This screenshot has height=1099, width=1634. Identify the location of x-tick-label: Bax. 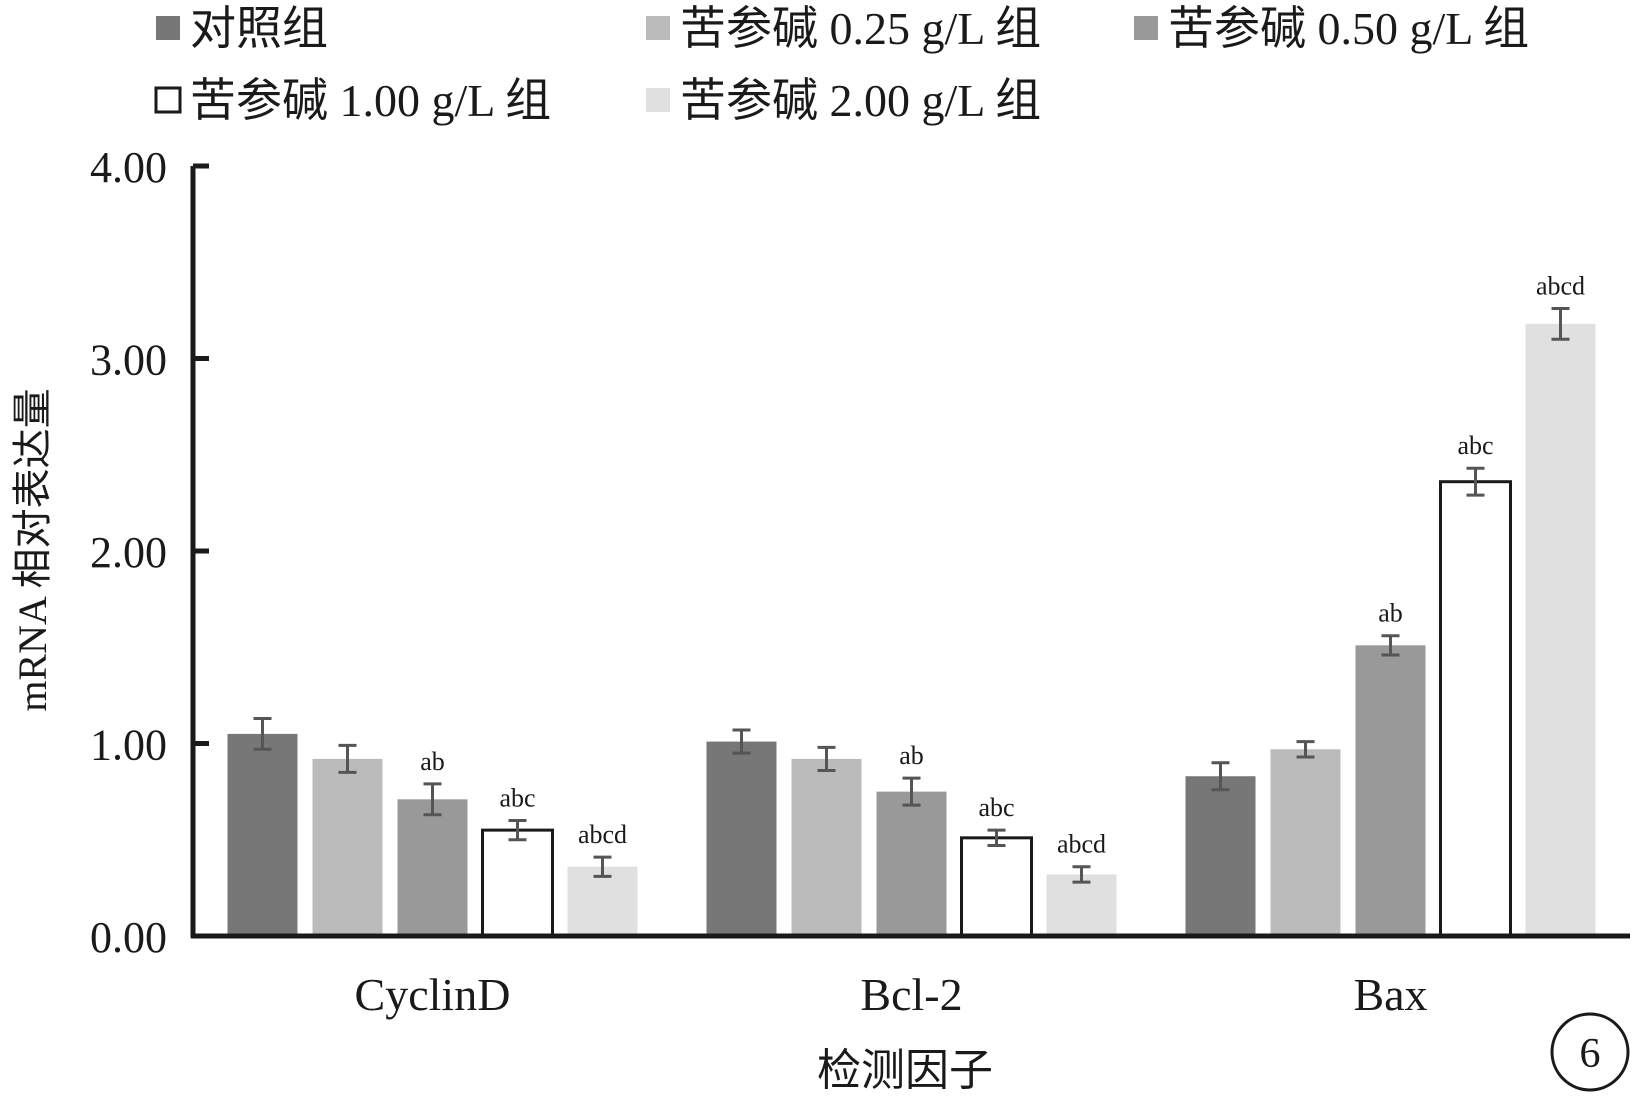
(1390, 994).